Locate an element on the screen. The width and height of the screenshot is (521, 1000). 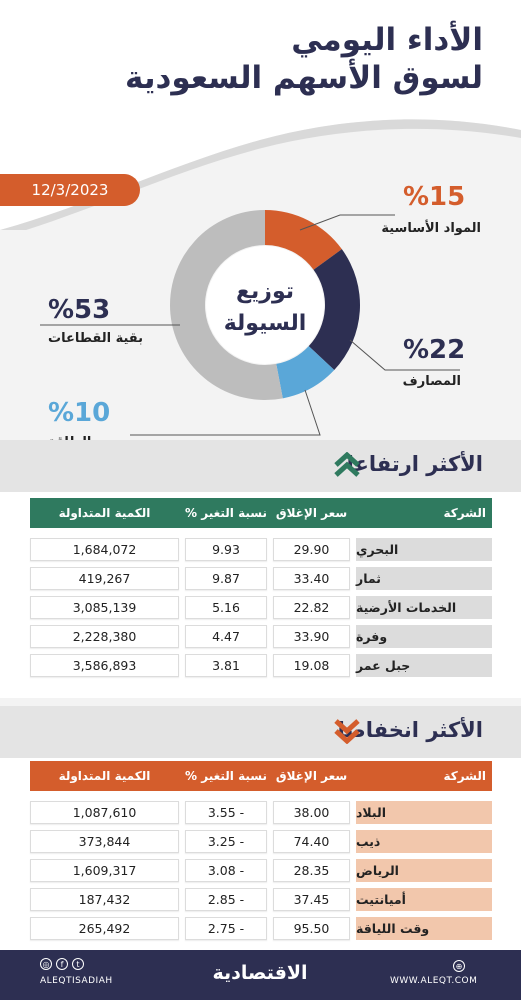
volume-cell: 1,684,072 is located at coordinates (104, 549).